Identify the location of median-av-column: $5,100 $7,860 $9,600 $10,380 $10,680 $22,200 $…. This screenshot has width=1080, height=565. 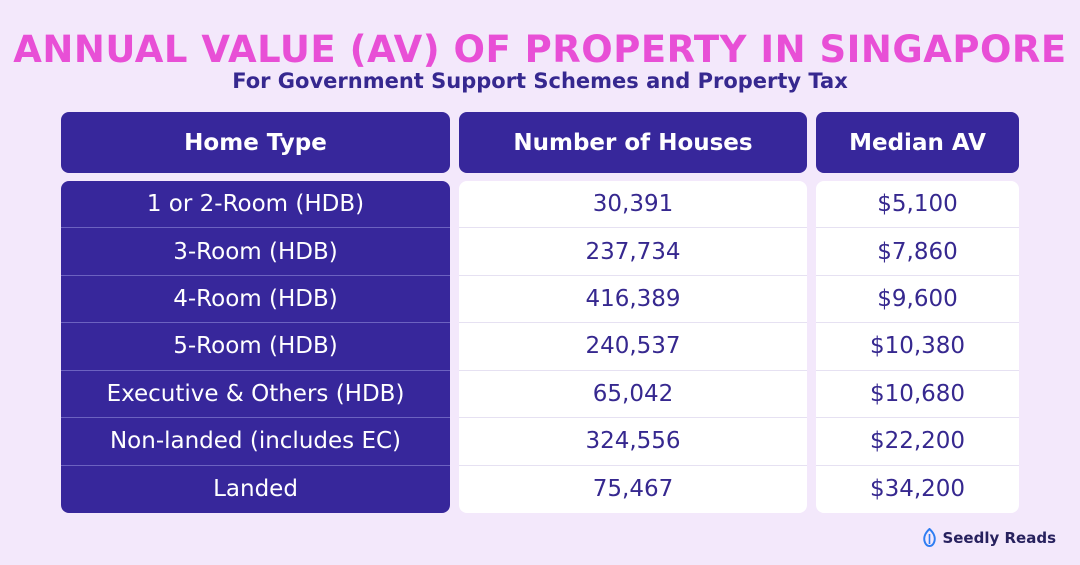
(917, 347).